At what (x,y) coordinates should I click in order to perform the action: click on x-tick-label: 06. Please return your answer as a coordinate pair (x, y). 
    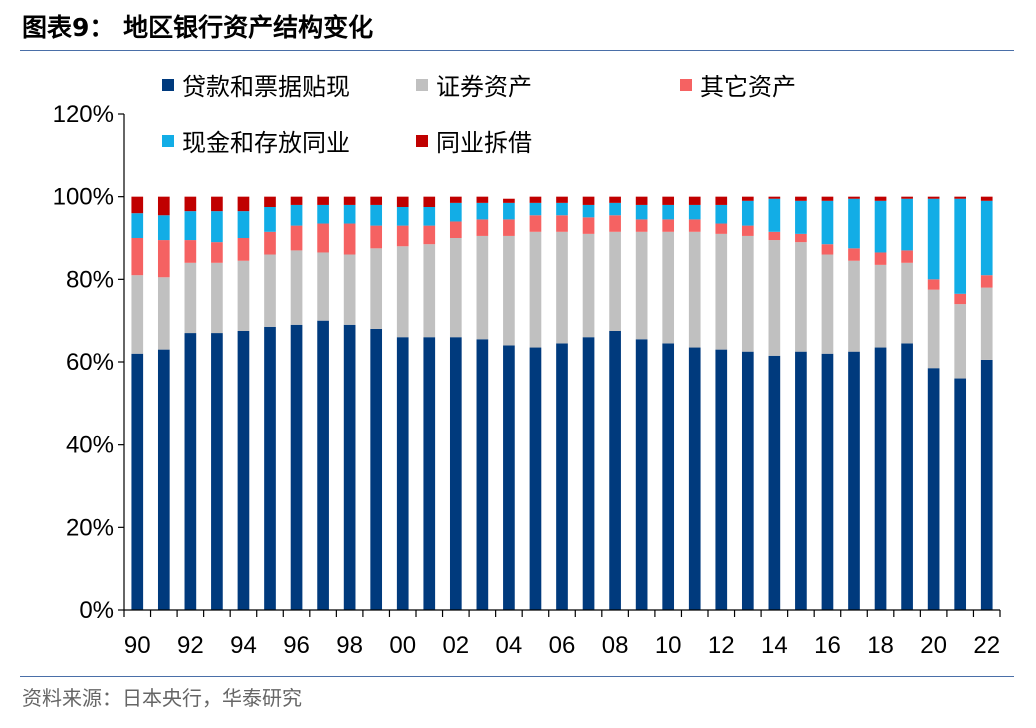
    Looking at the image, I should click on (562, 645).